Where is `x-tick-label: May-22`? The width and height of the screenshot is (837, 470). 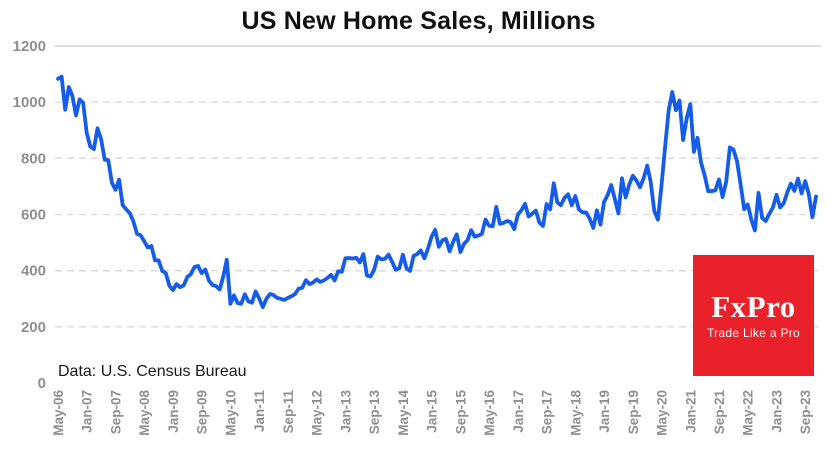 x-tick-label: May-22 is located at coordinates (748, 413).